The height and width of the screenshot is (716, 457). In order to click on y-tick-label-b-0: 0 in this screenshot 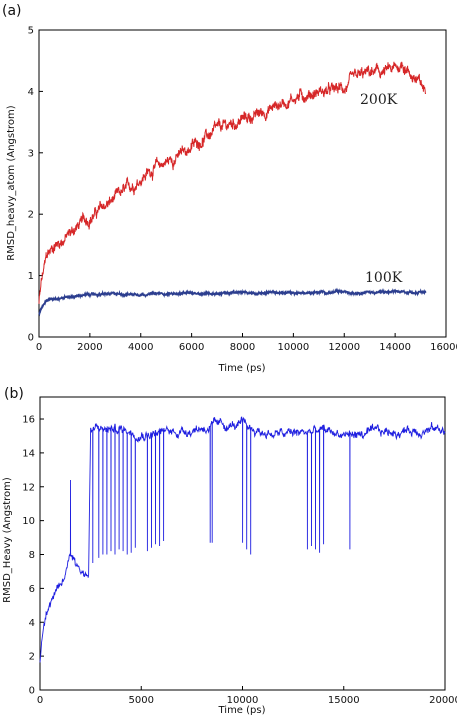, I will do `click(32, 691)`.